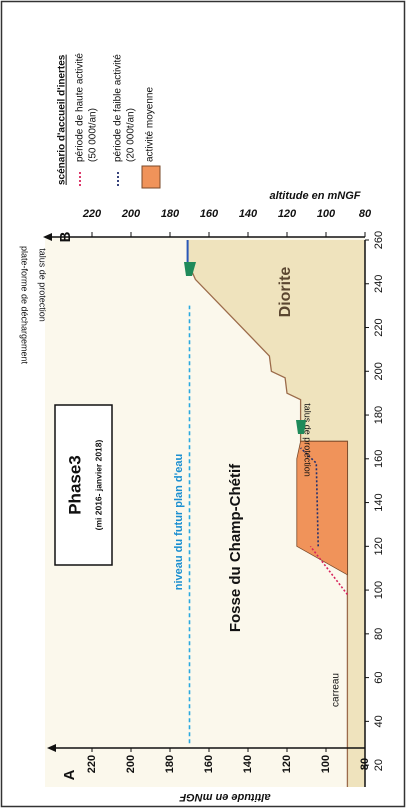 The image size is (406, 810). What do you see at coordinates (287, 764) in the screenshot?
I see `y-tick-label: 120` at bounding box center [287, 764].